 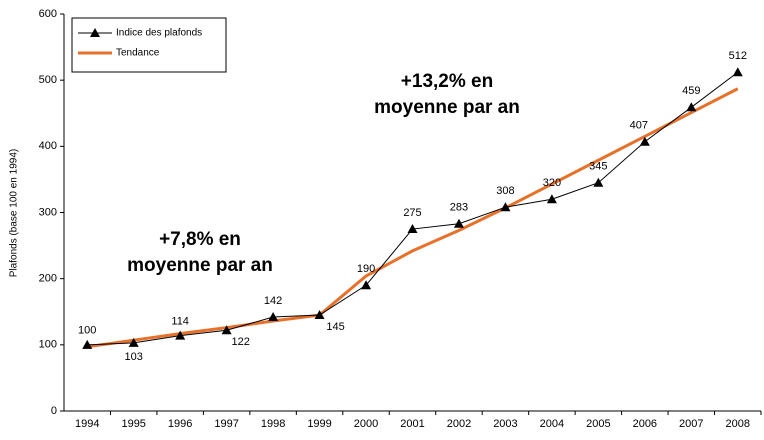 I want to click on data-label: 103, so click(x=134, y=357).